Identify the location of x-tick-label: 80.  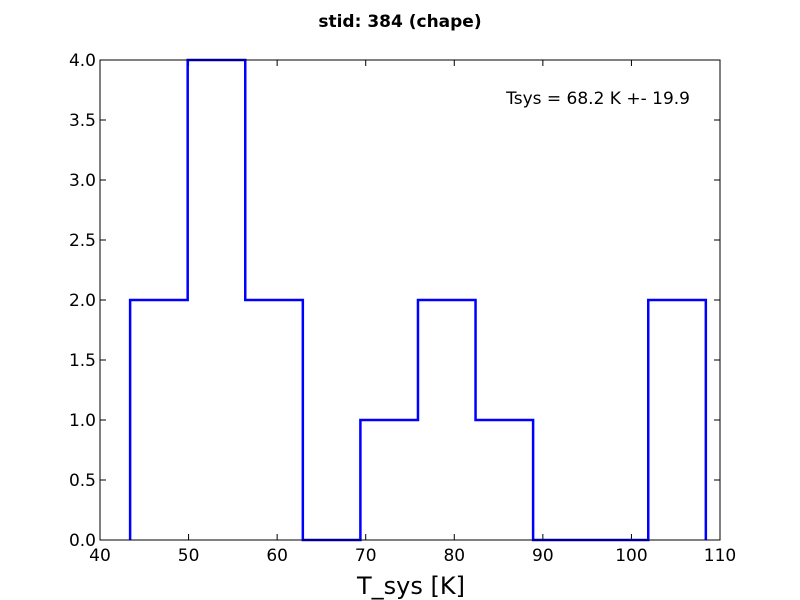
(454, 556).